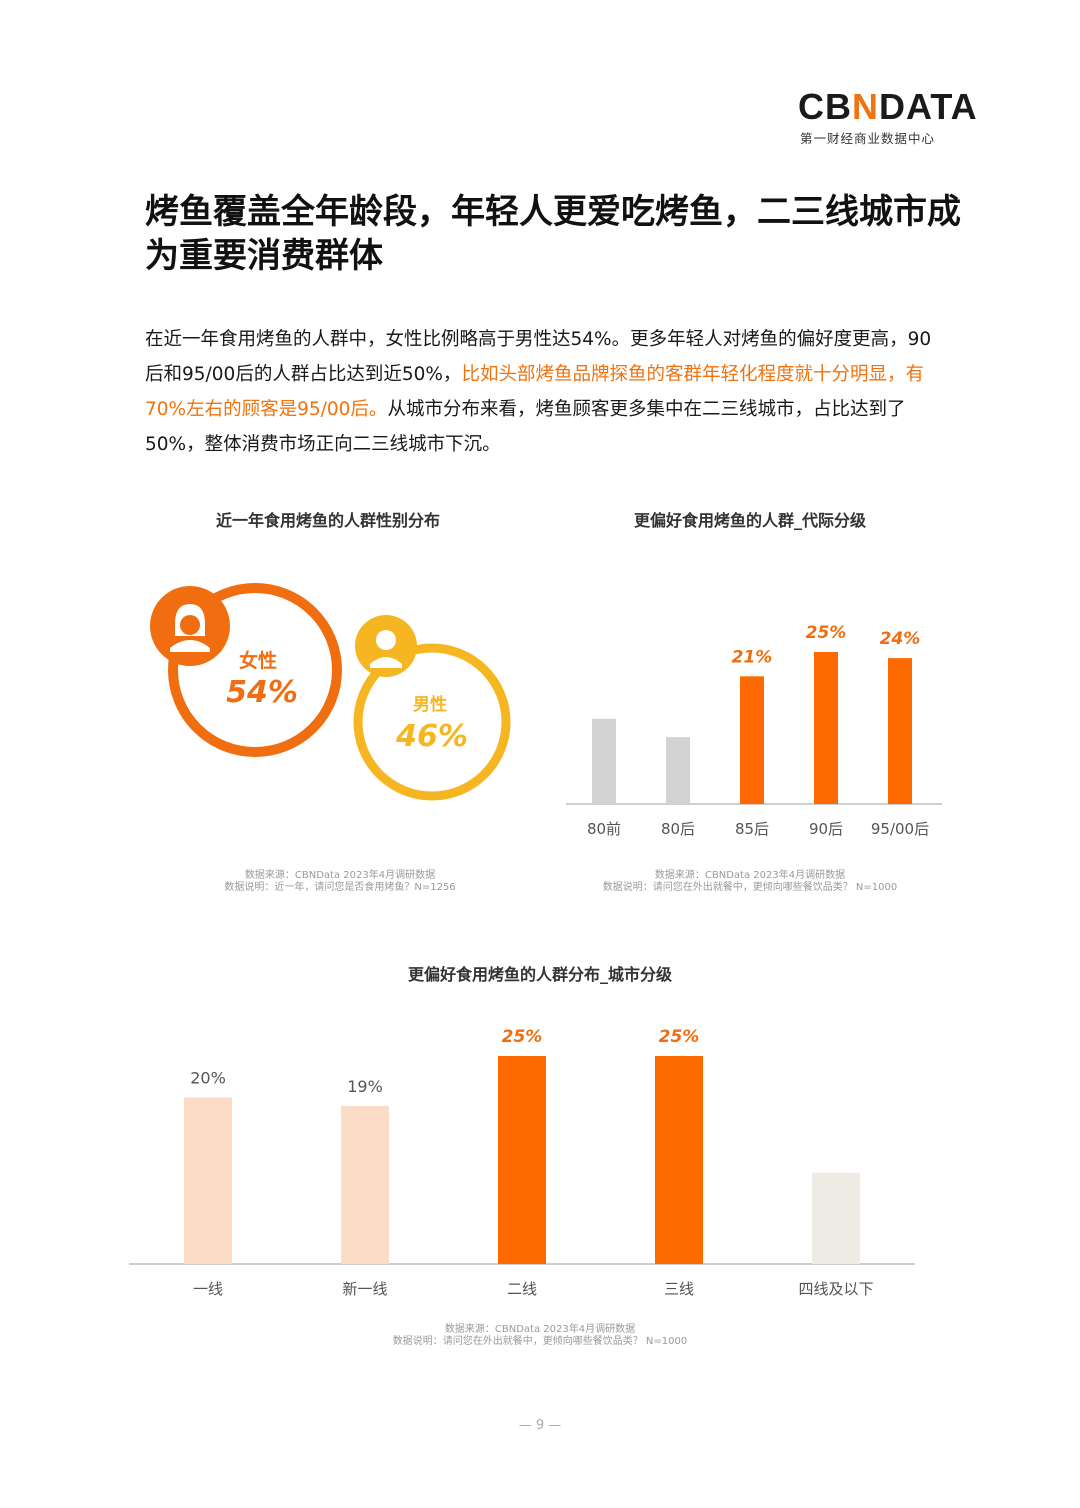  What do you see at coordinates (825, 106) in the screenshot?
I see `logo-text-cb: CB` at bounding box center [825, 106].